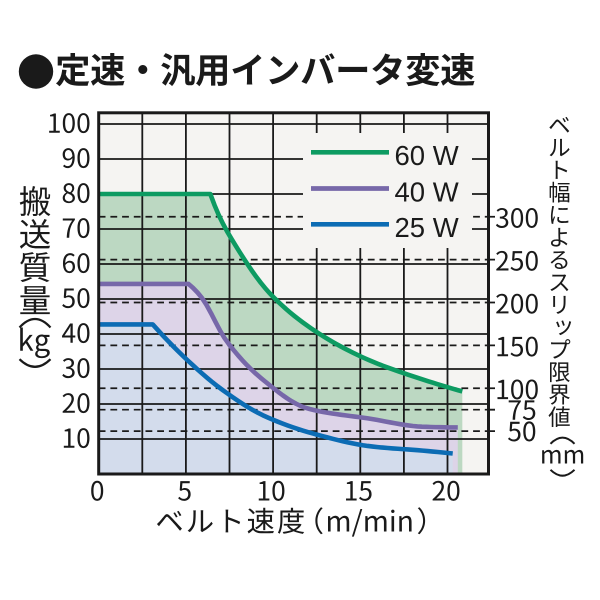 This screenshot has width=600, height=600. Describe the element at coordinates (427, 191) in the screenshot. I see `svg-text: 40 W` at that location.